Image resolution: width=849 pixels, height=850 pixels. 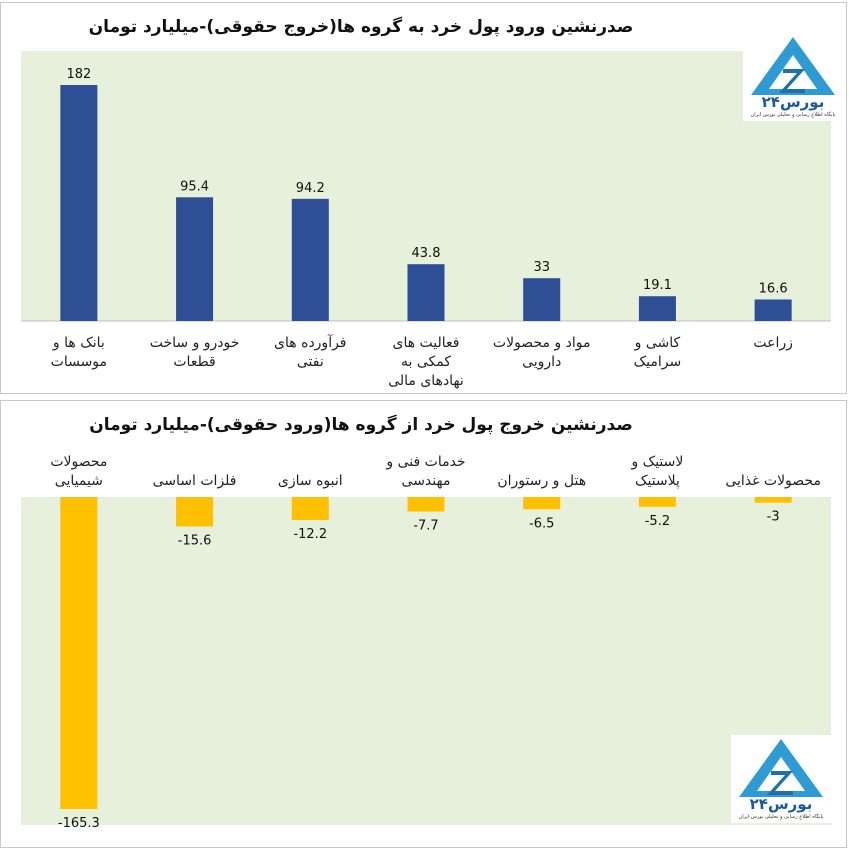 I want to click on category-label: بانک ها و, so click(x=78, y=343).